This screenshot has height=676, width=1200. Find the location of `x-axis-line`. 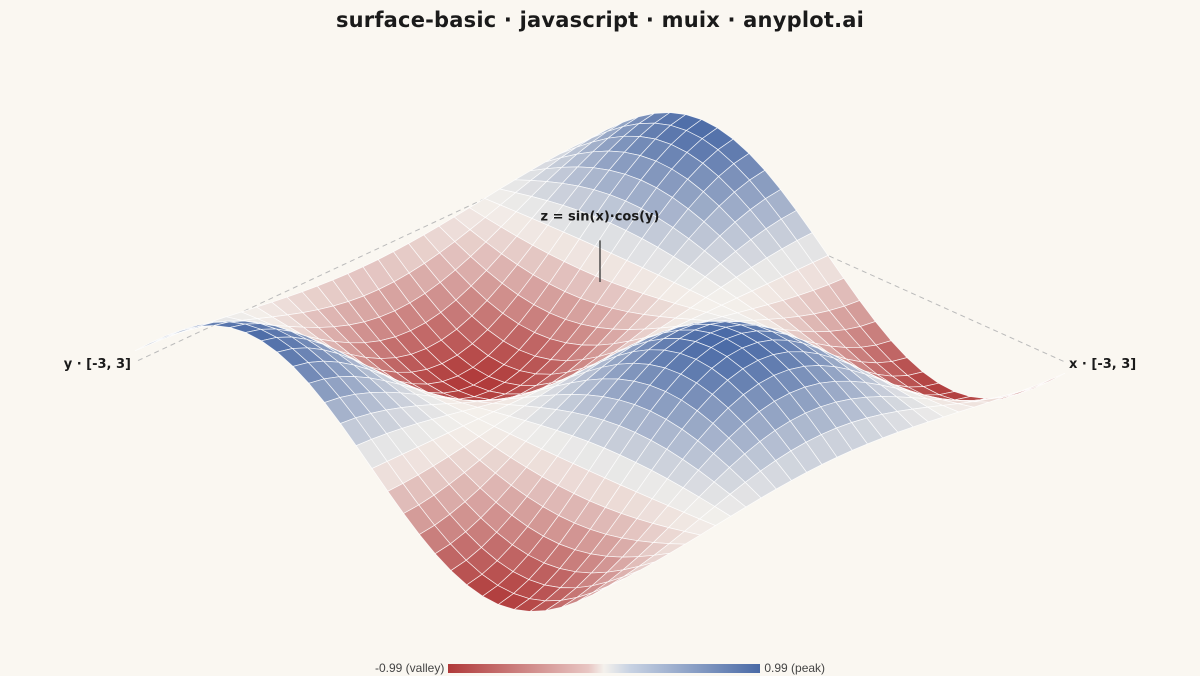

x-axis-line is located at coordinates (828, 255).